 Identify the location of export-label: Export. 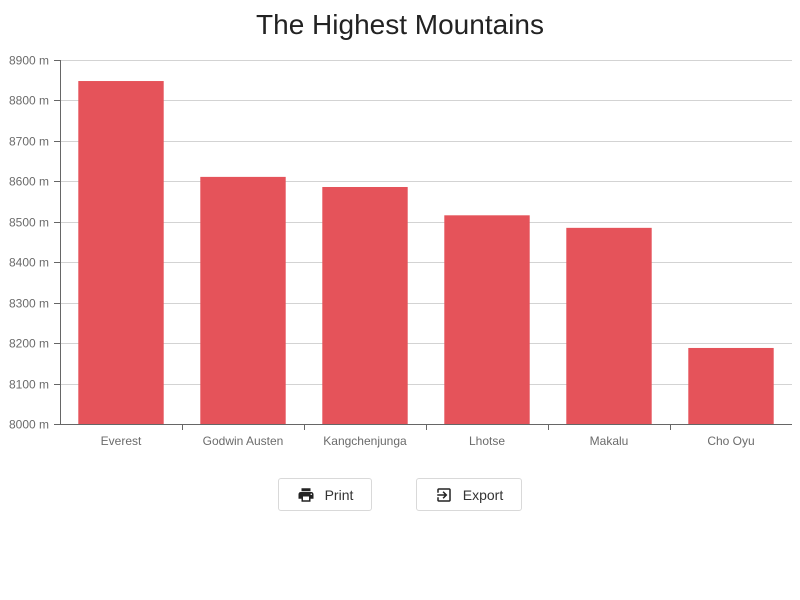
(483, 494).